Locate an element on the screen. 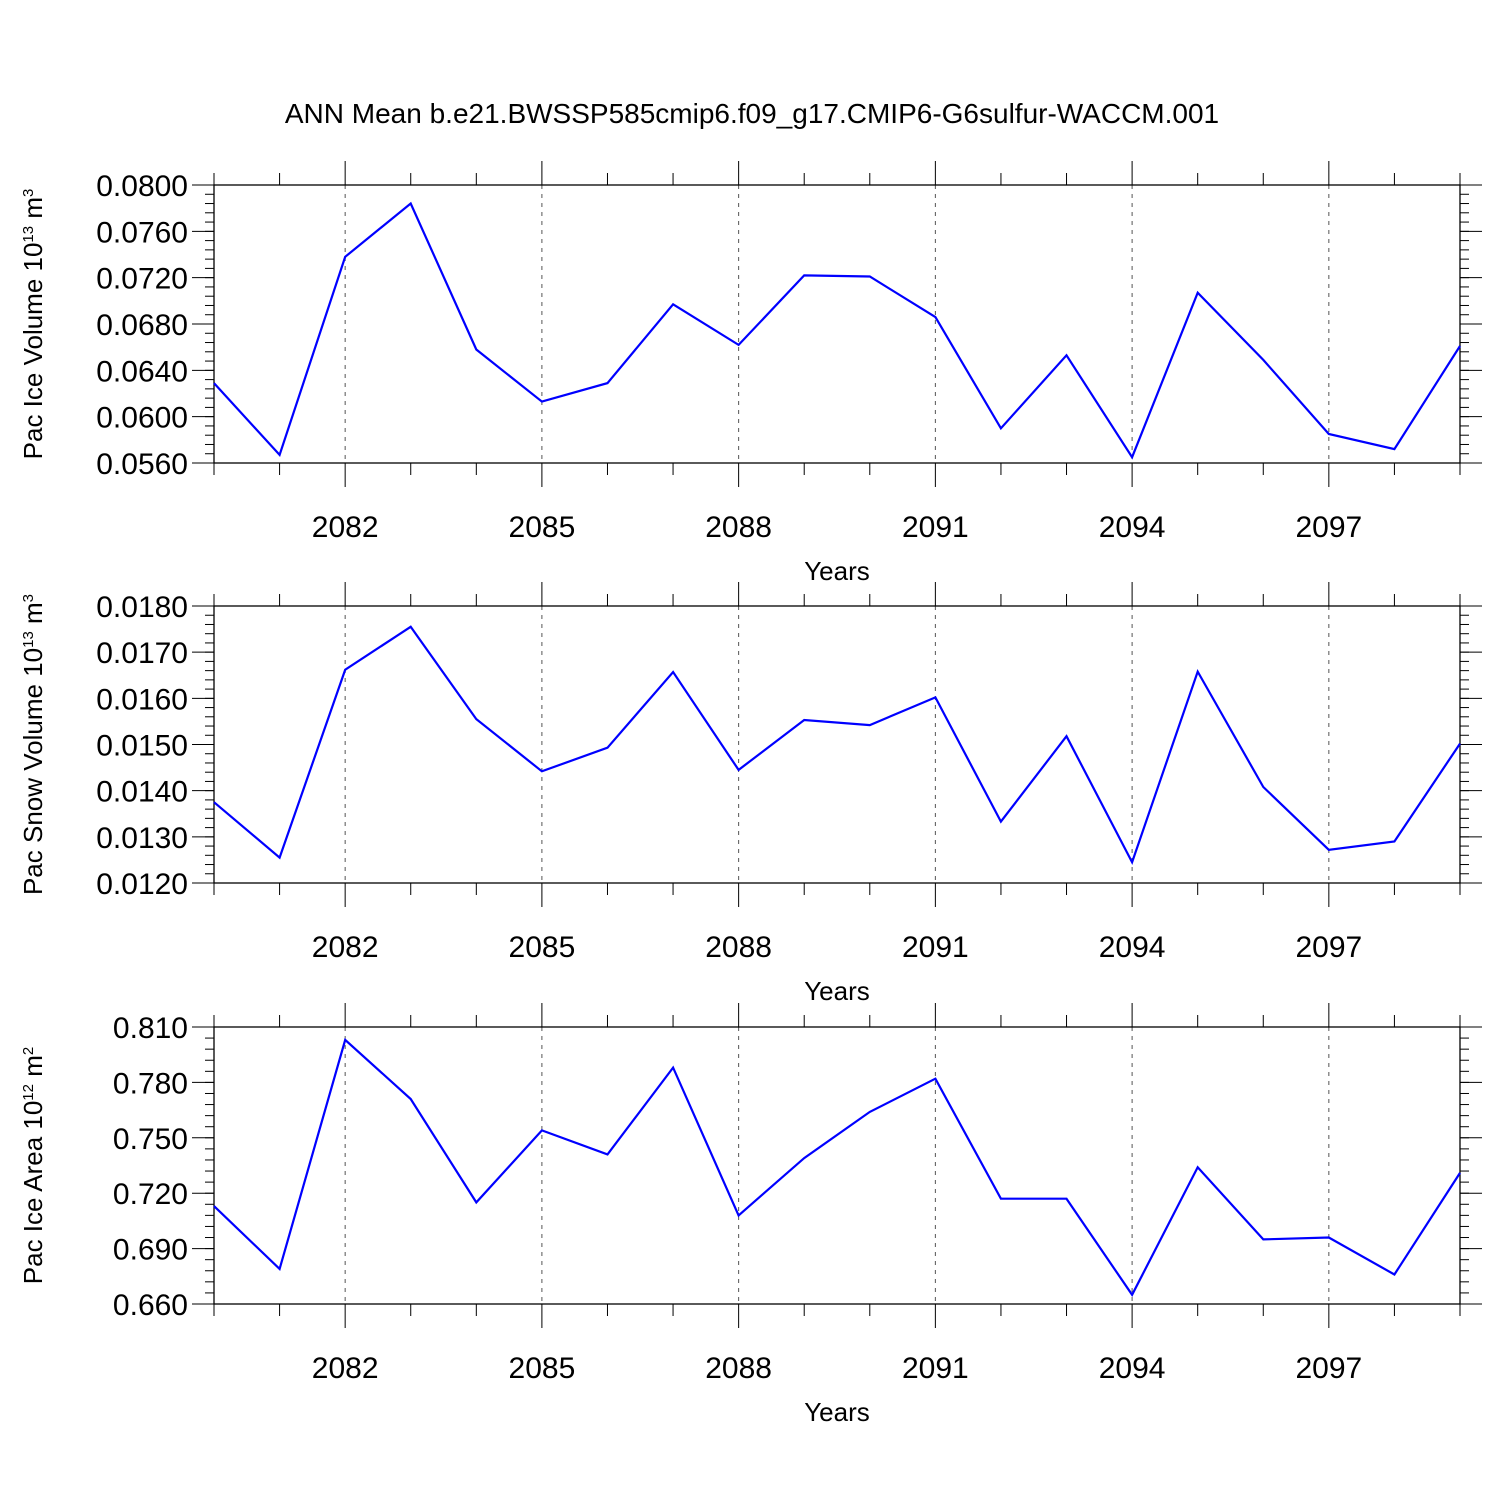 The height and width of the screenshot is (1500, 1500). y-tick-label: 0.0800 is located at coordinates (142, 186).